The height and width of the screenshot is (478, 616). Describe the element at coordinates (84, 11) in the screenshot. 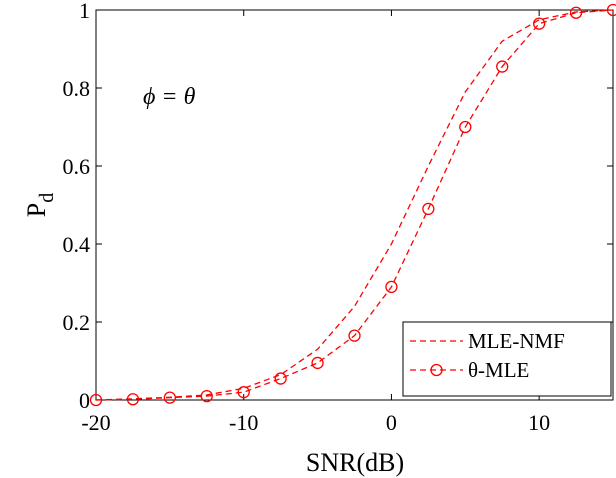

I see `y-tick-label: 1` at that location.